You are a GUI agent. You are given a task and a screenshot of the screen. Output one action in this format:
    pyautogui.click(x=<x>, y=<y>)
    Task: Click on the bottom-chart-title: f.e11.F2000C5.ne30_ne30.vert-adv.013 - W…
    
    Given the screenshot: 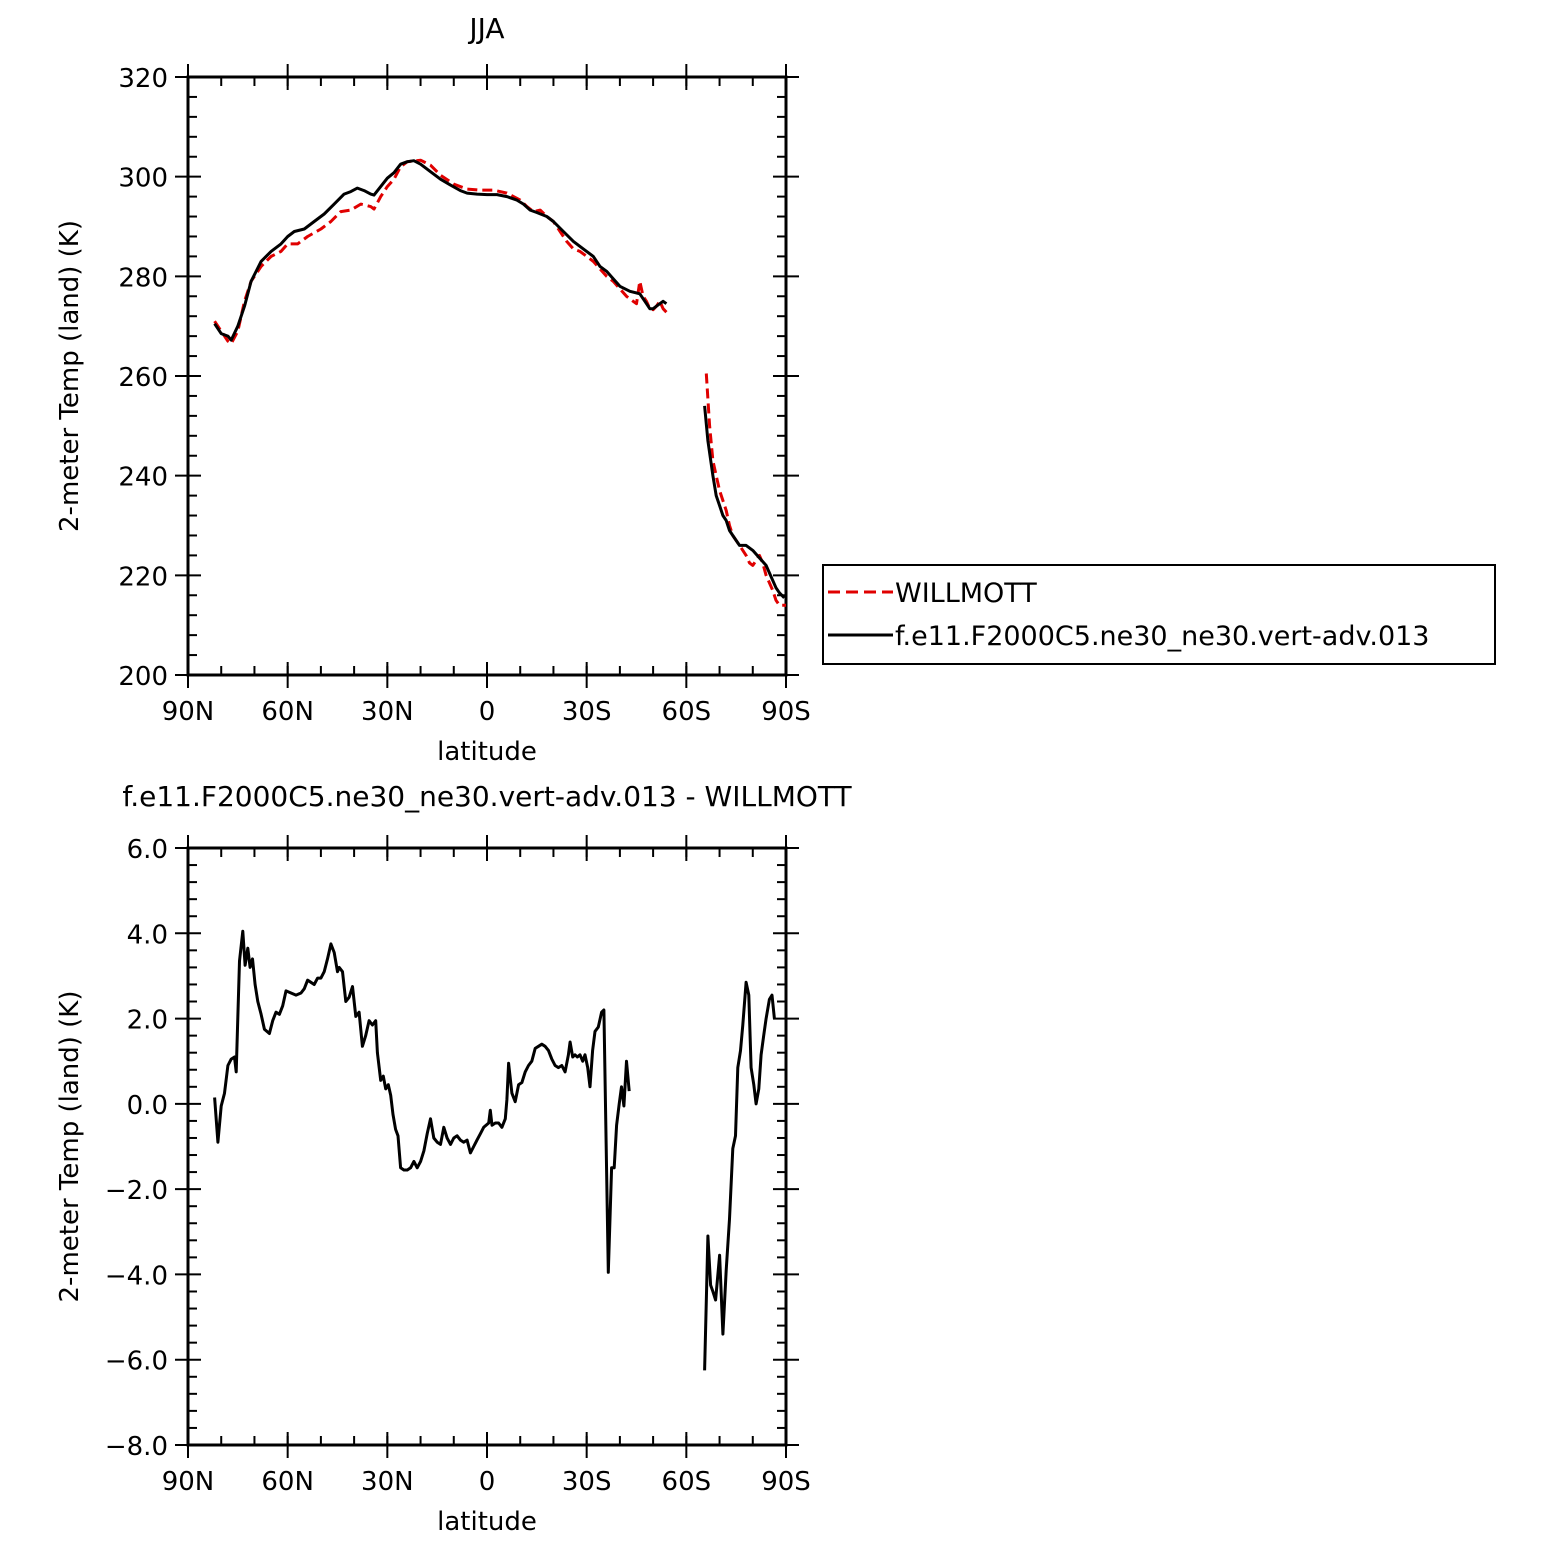 What is the action you would take?
    pyautogui.click(x=487, y=796)
    